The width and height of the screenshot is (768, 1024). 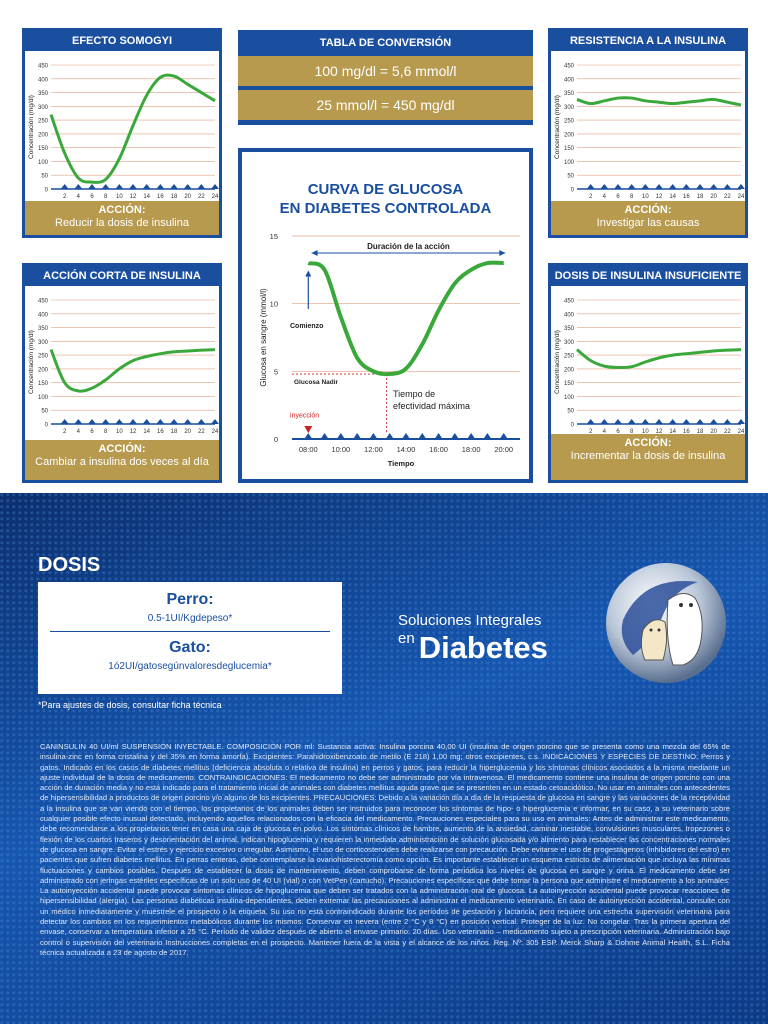 What do you see at coordinates (385, 71) in the screenshot?
I see `conversion-row-1: 100 mg/dl = 5,6 mmol/l` at bounding box center [385, 71].